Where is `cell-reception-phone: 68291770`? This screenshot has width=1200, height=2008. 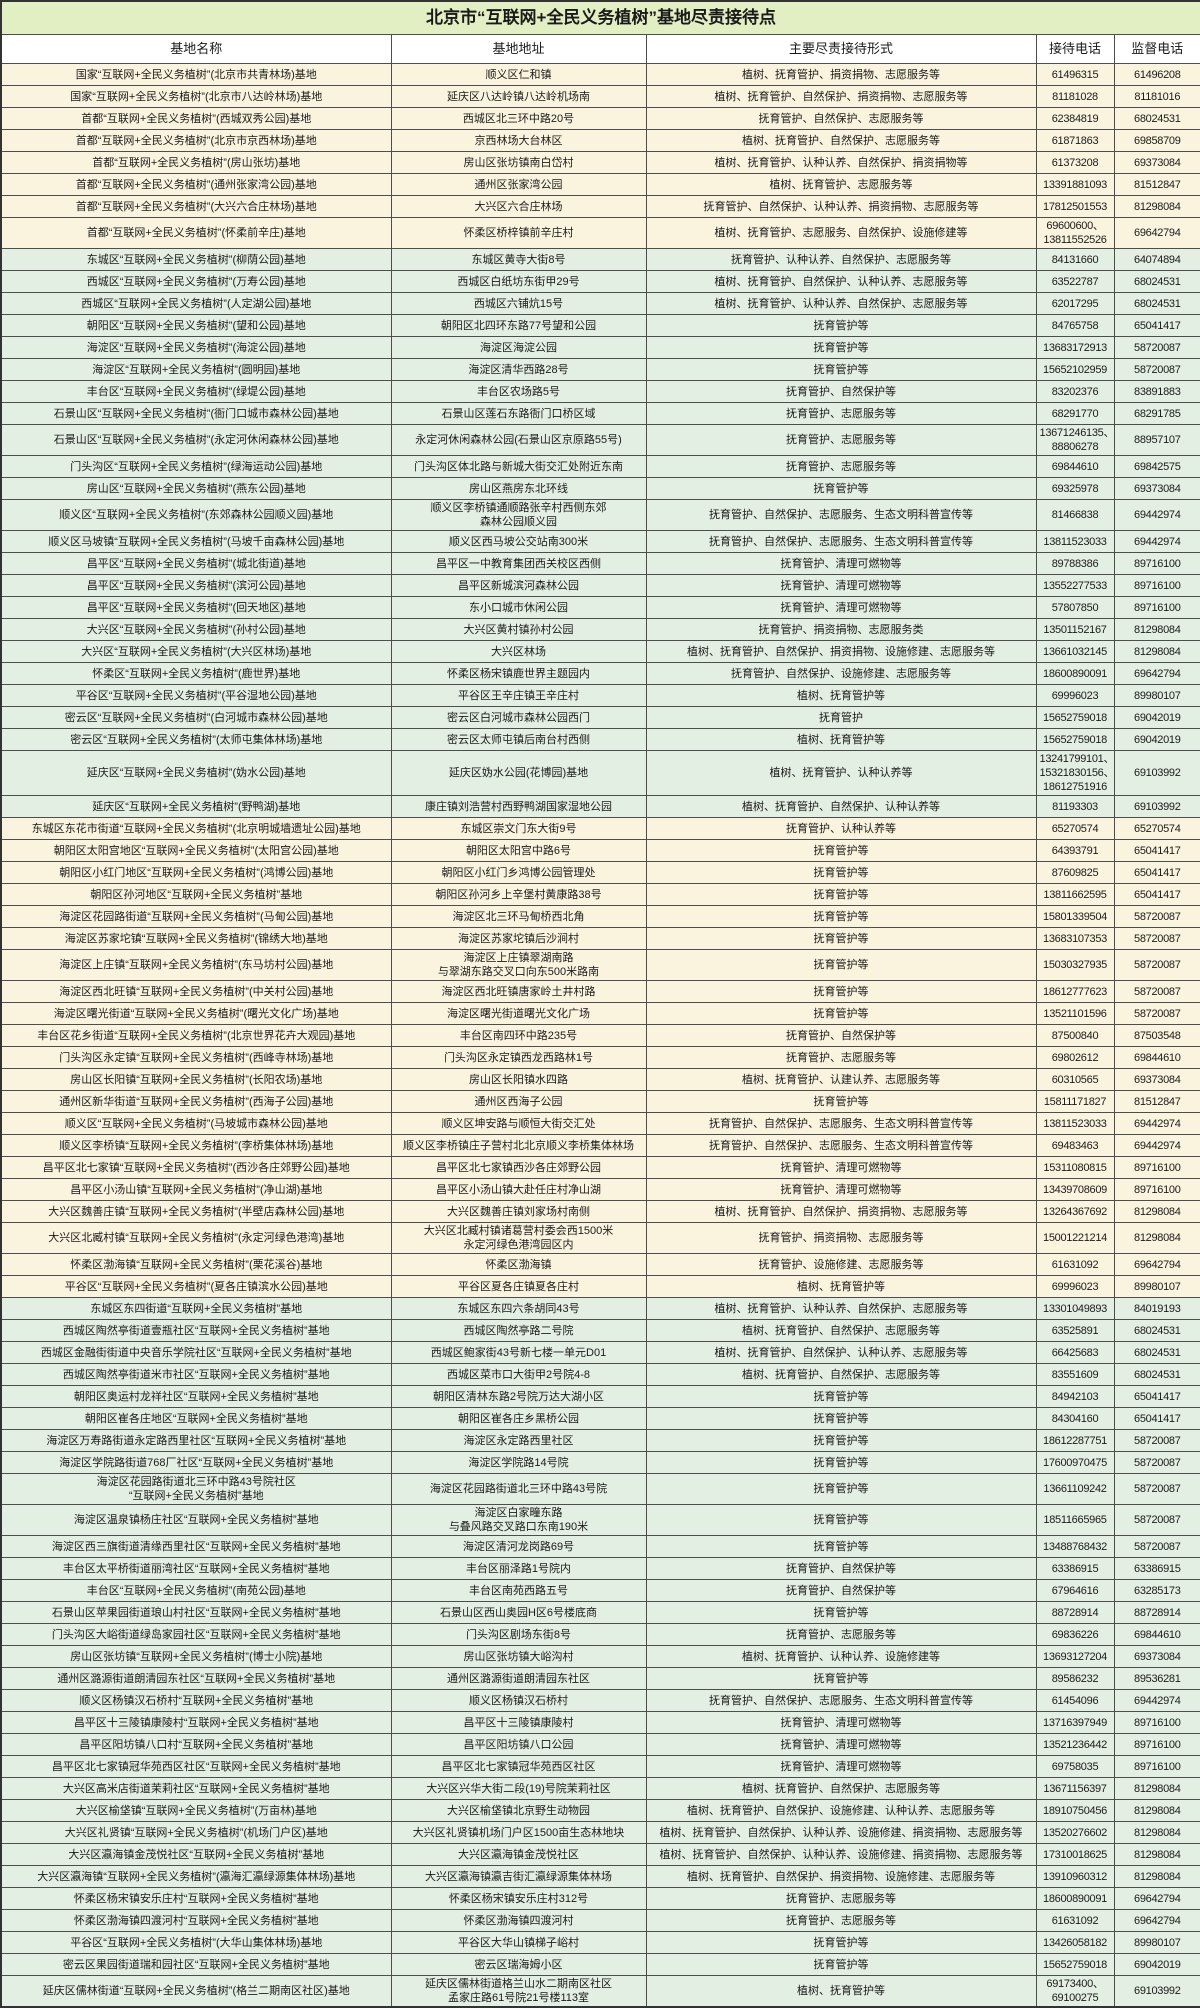 cell-reception-phone: 68291770 is located at coordinates (1075, 413).